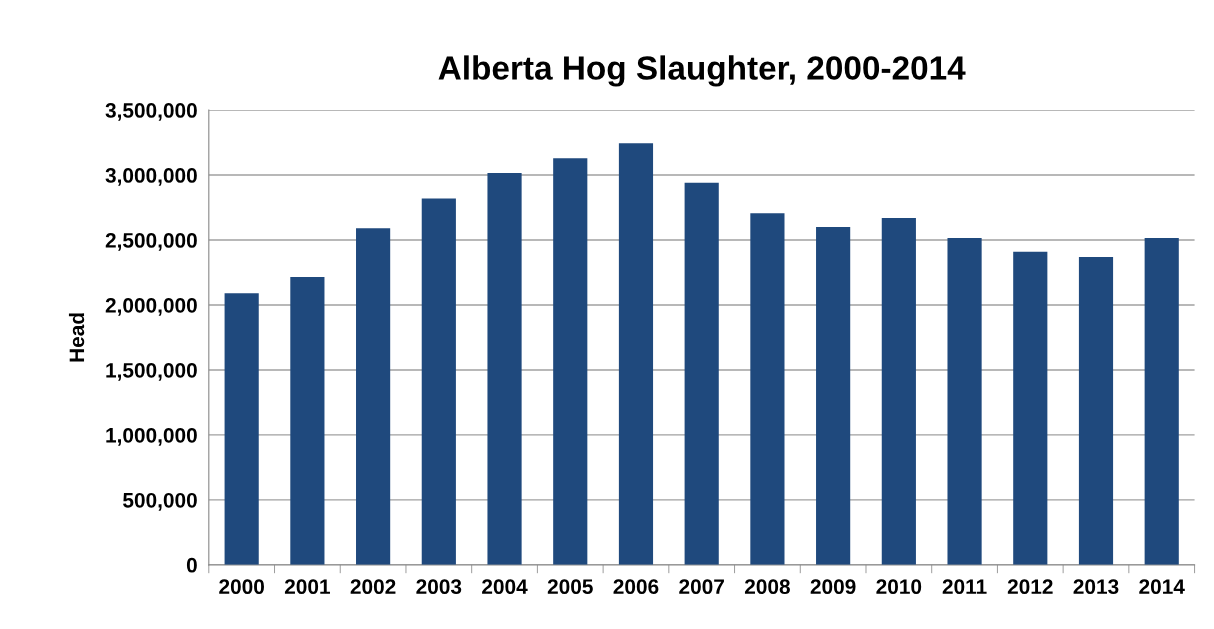 This screenshot has height=629, width=1214. I want to click on y-axis-title: Head, so click(76, 337).